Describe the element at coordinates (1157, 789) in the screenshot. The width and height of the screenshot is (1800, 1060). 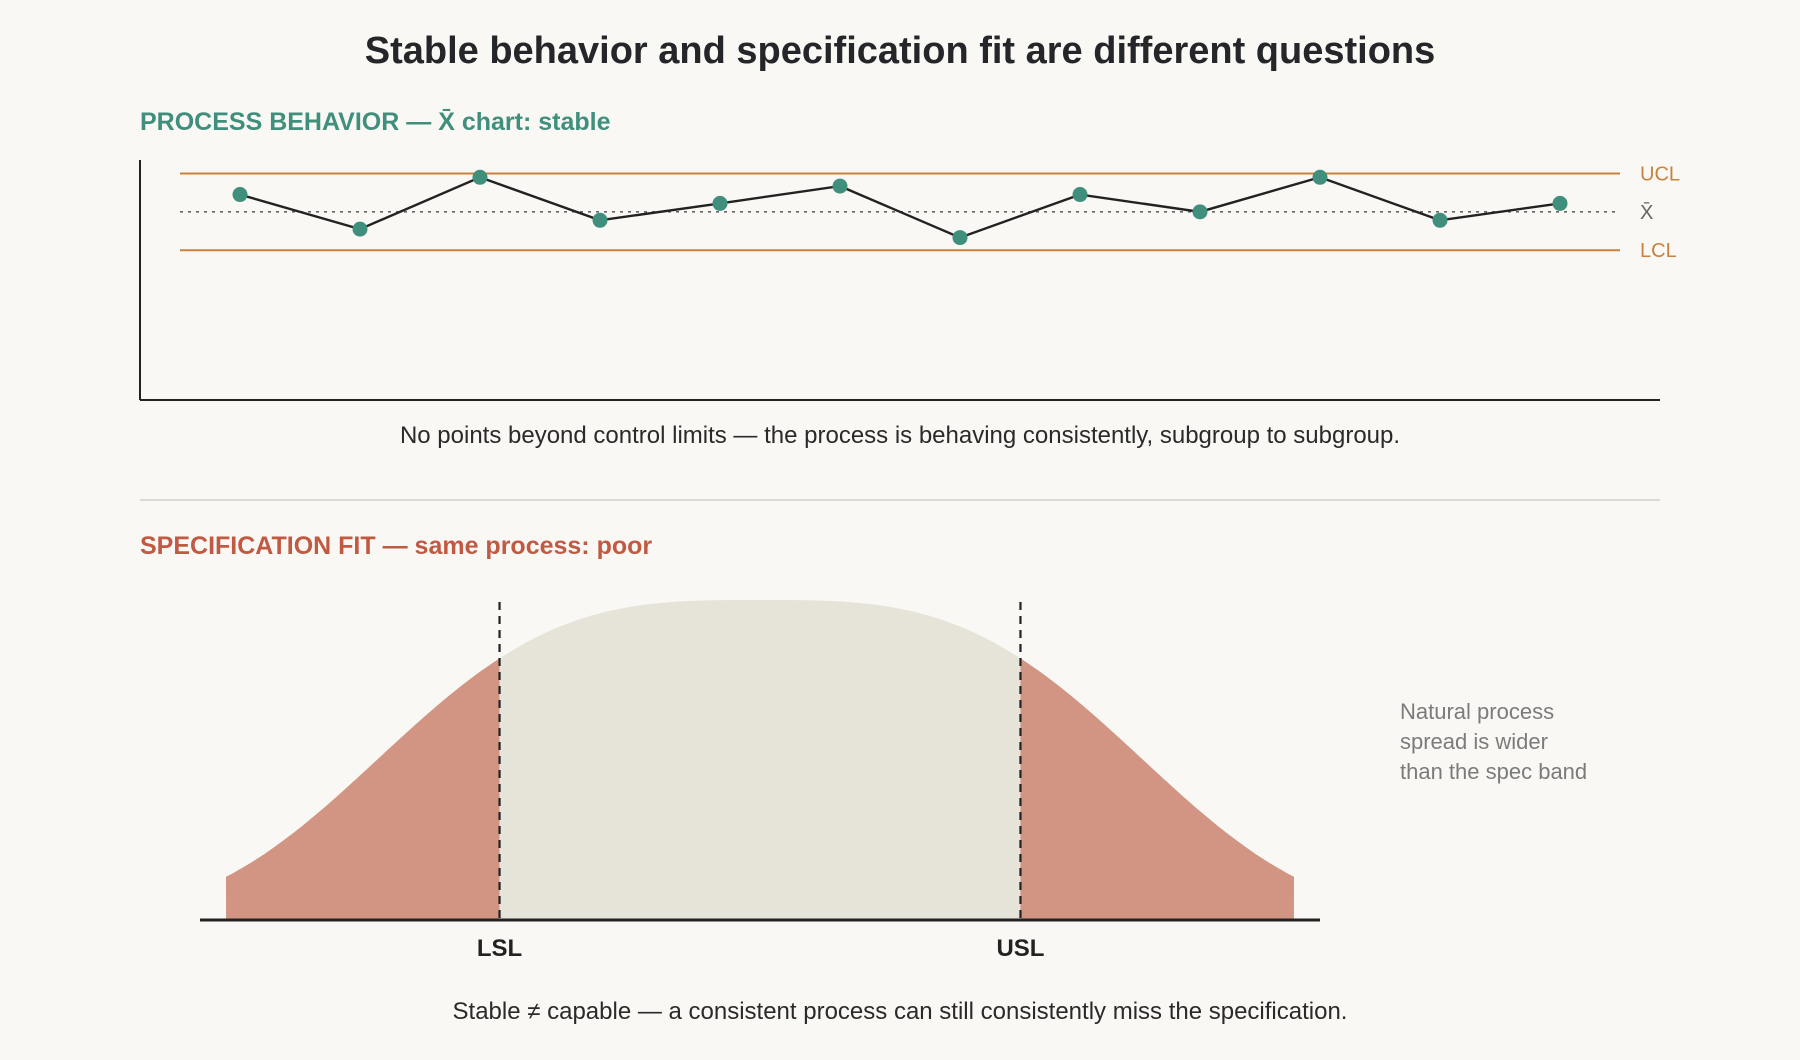
I see `right-tail-area` at that location.